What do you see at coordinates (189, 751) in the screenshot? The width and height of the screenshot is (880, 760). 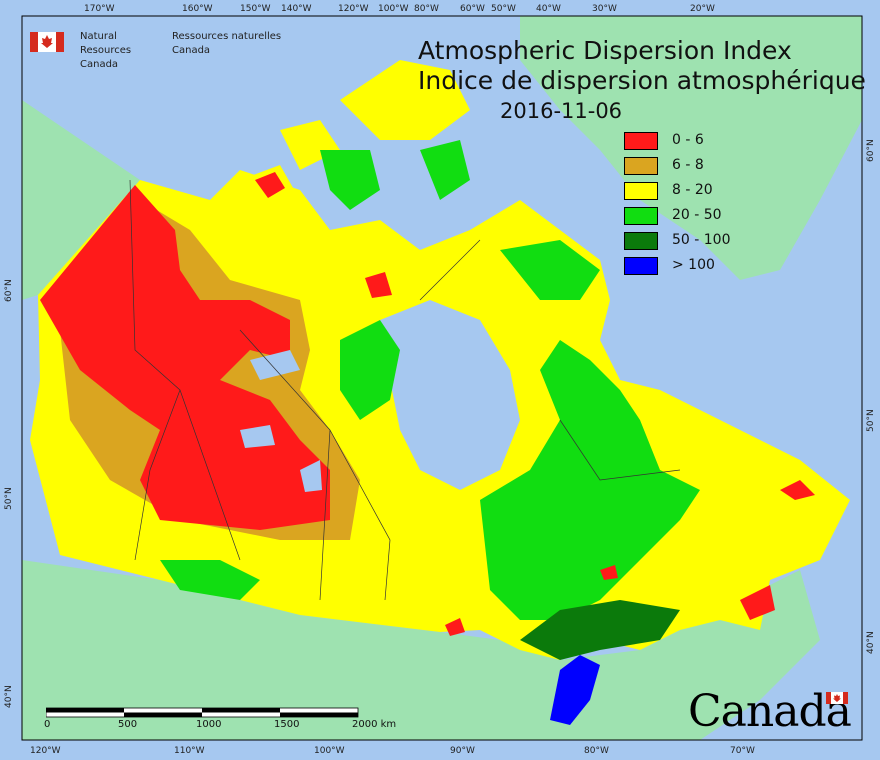 I see `tick-bottom-label: 110°W` at bounding box center [189, 751].